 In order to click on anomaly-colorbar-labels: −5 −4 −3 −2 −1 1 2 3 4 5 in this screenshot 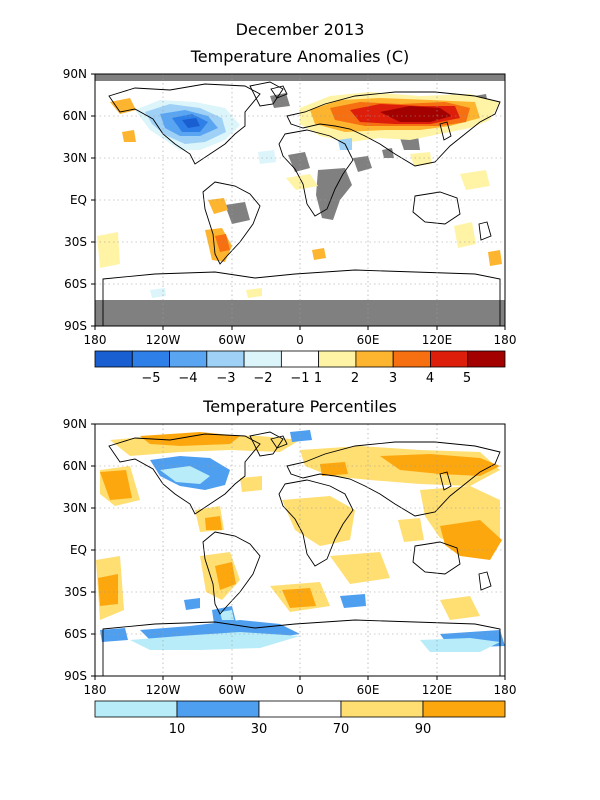, I will do `click(306, 378)`.